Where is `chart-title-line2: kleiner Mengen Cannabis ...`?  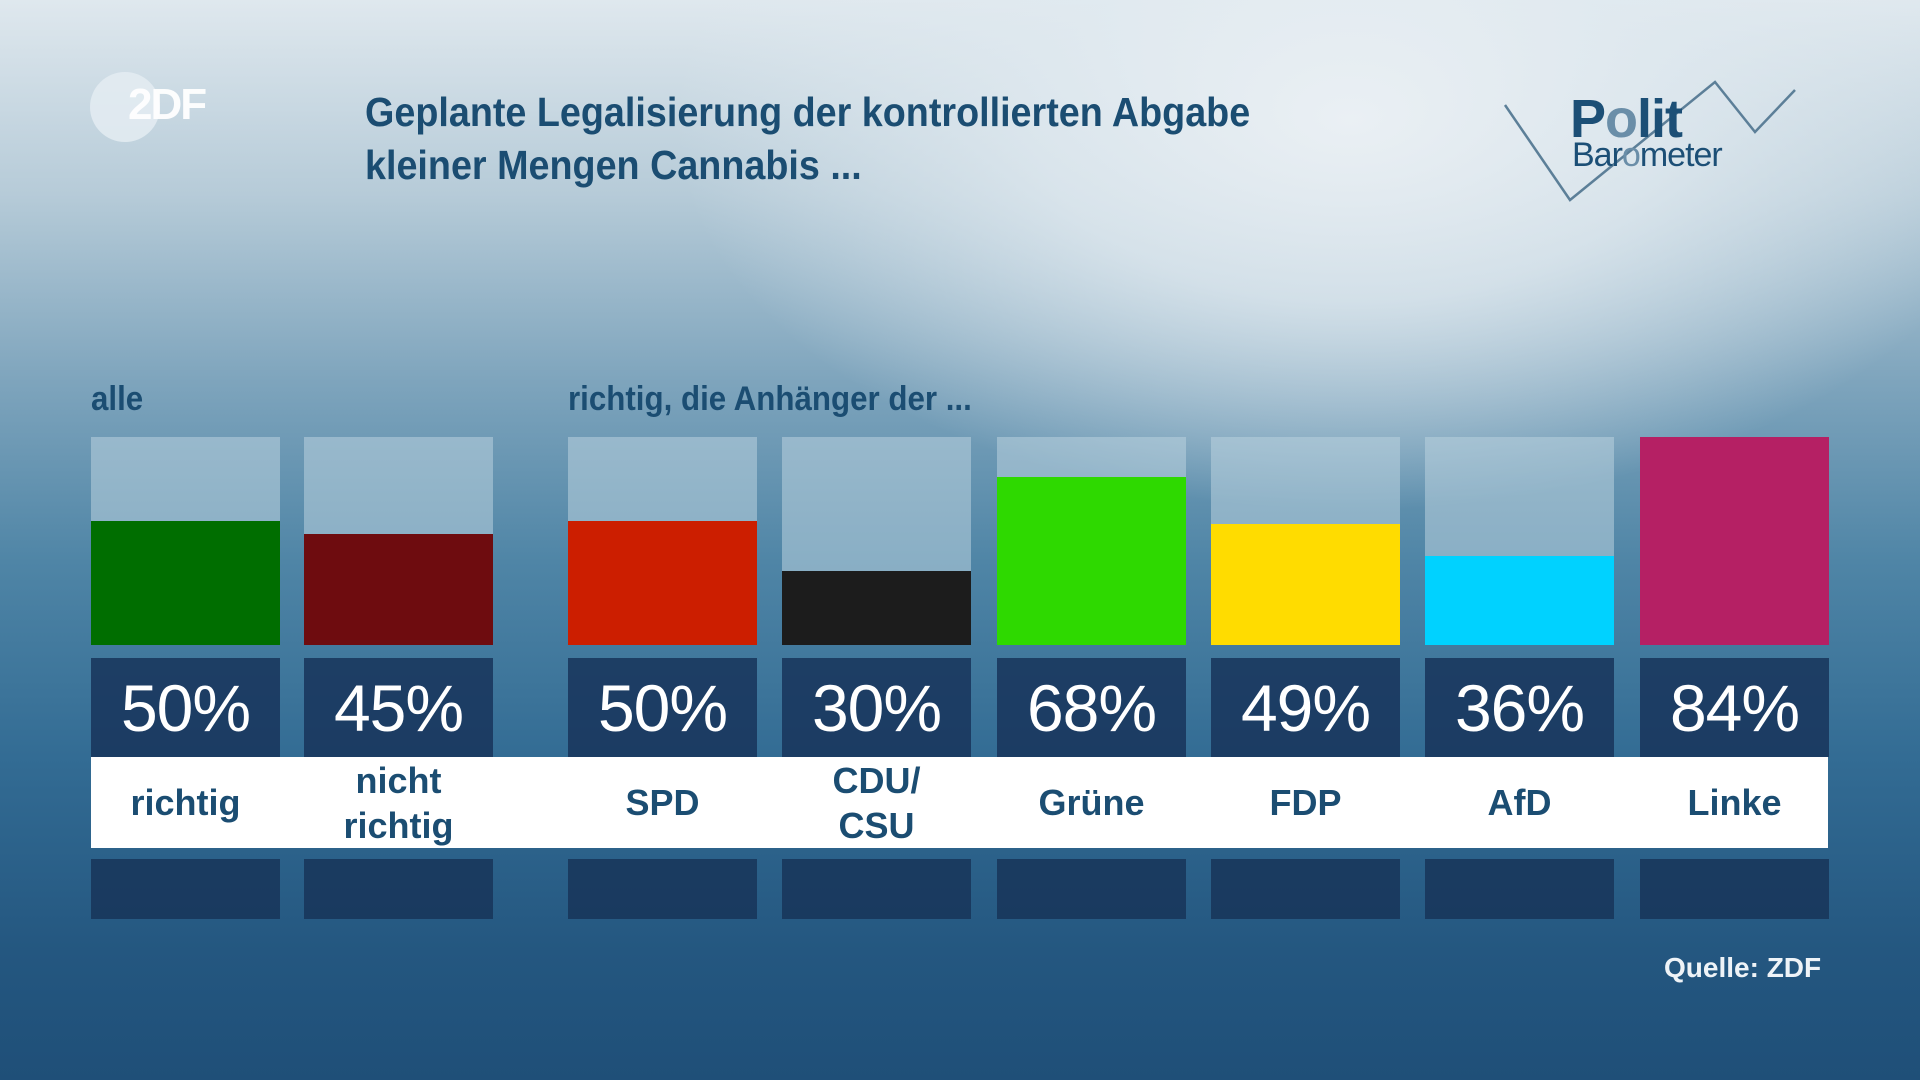 chart-title-line2: kleiner Mengen Cannabis ... is located at coordinates (613, 165).